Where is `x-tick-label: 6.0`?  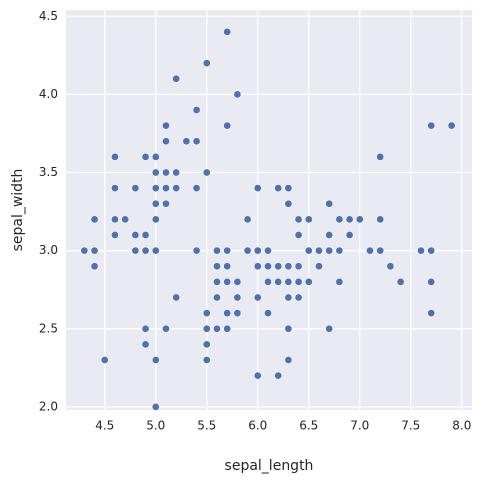 x-tick-label: 6.0 is located at coordinates (257, 426).